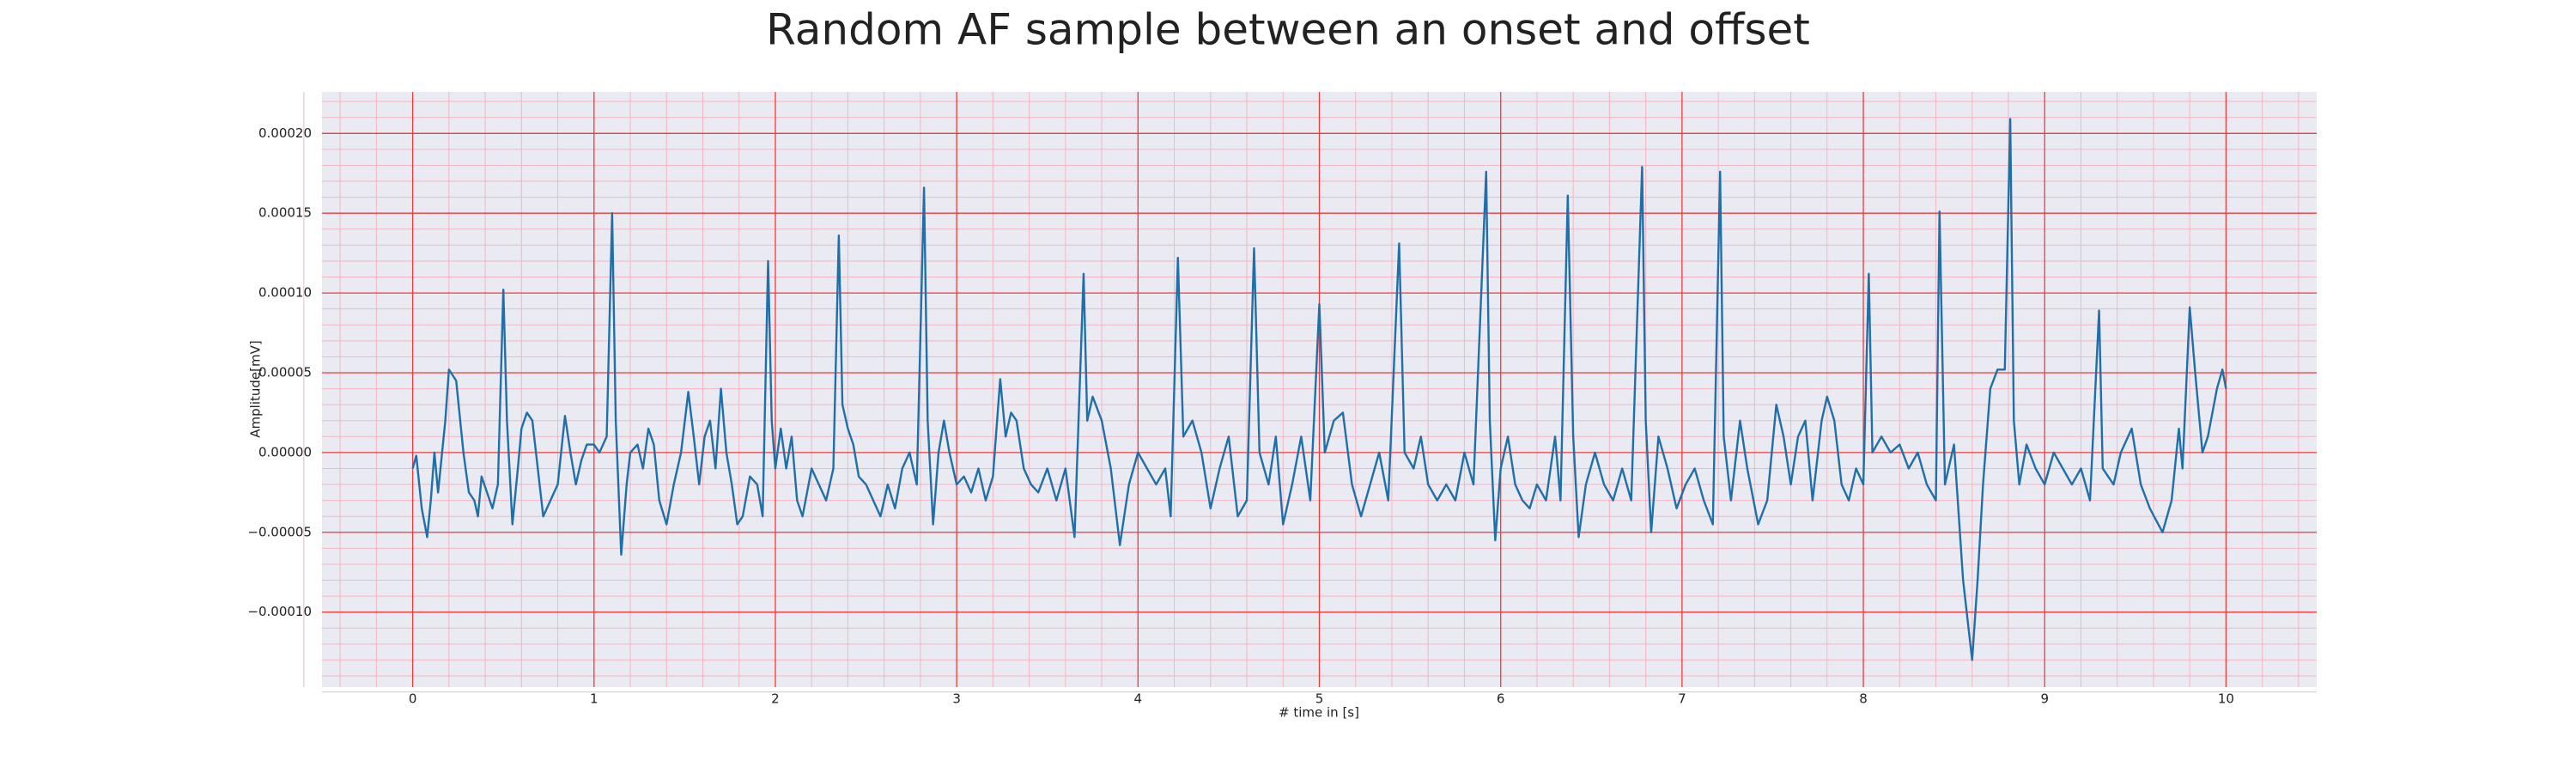 This screenshot has width=2576, height=773. I want to click on y-tick-label: 0.00005, so click(285, 372).